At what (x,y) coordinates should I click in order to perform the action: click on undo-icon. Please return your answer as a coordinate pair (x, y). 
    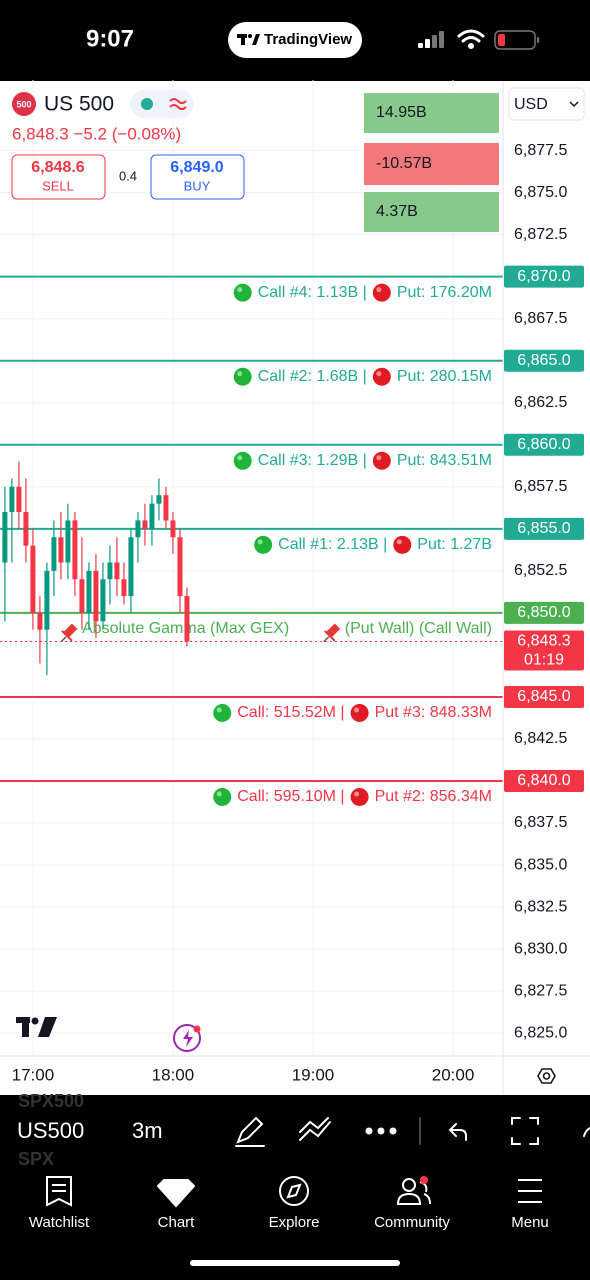
    Looking at the image, I should click on (457, 1132).